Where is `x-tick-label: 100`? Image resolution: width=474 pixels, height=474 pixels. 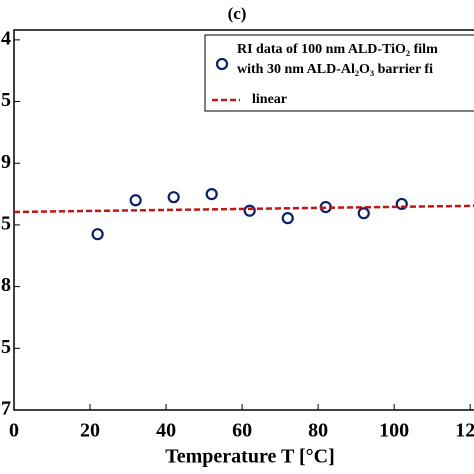
x-tick-label: 100 is located at coordinates (394, 431).